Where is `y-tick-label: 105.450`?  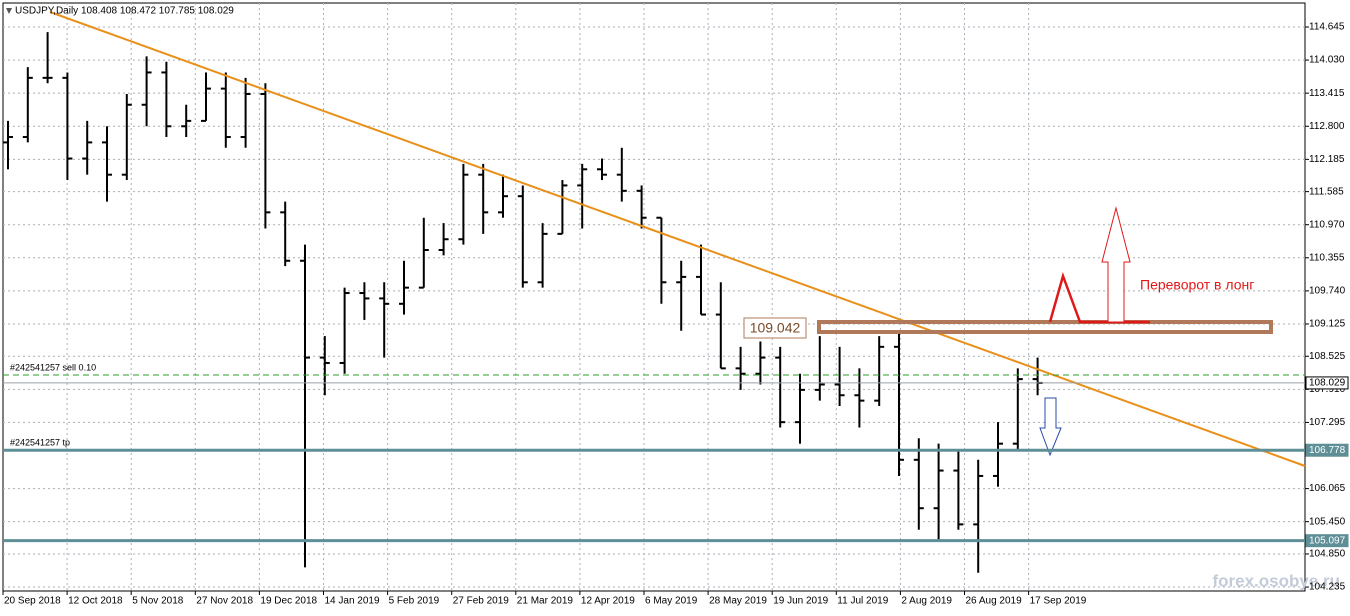 y-tick-label: 105.450 is located at coordinates (1327, 521).